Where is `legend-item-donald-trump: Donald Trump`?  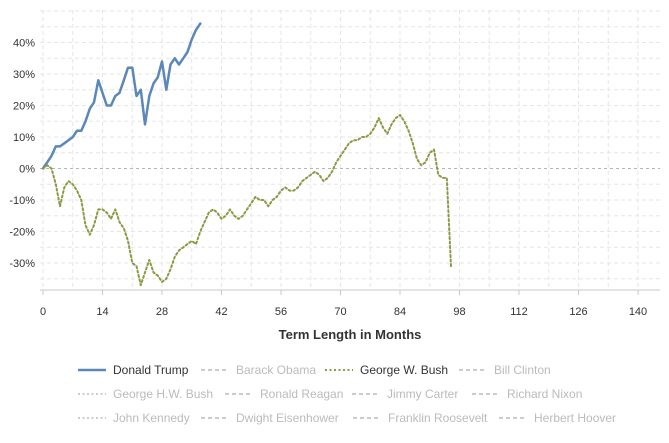
legend-item-donald-trump: Donald Trump is located at coordinates (133, 370).